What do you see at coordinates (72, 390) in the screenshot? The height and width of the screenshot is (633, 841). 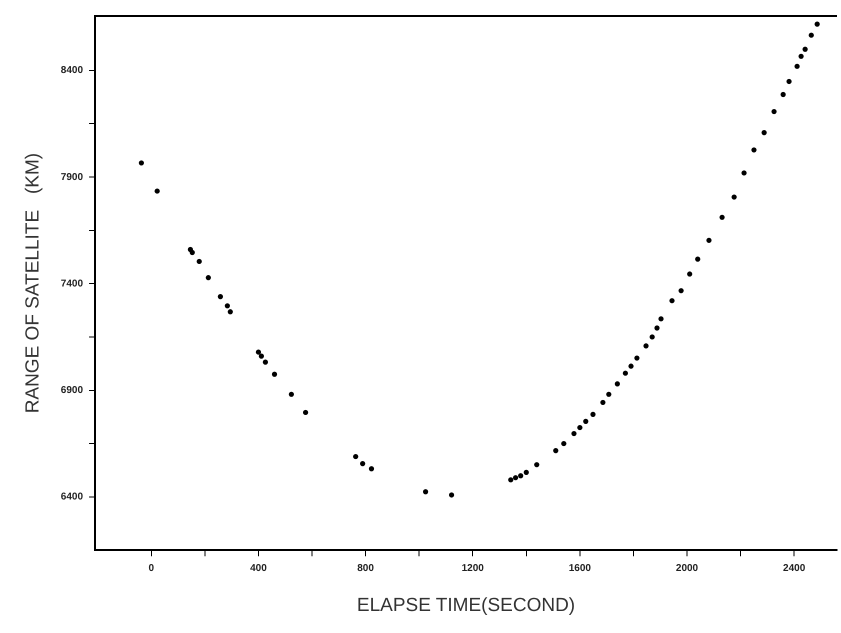 I see `y-tick-label: 6900` at bounding box center [72, 390].